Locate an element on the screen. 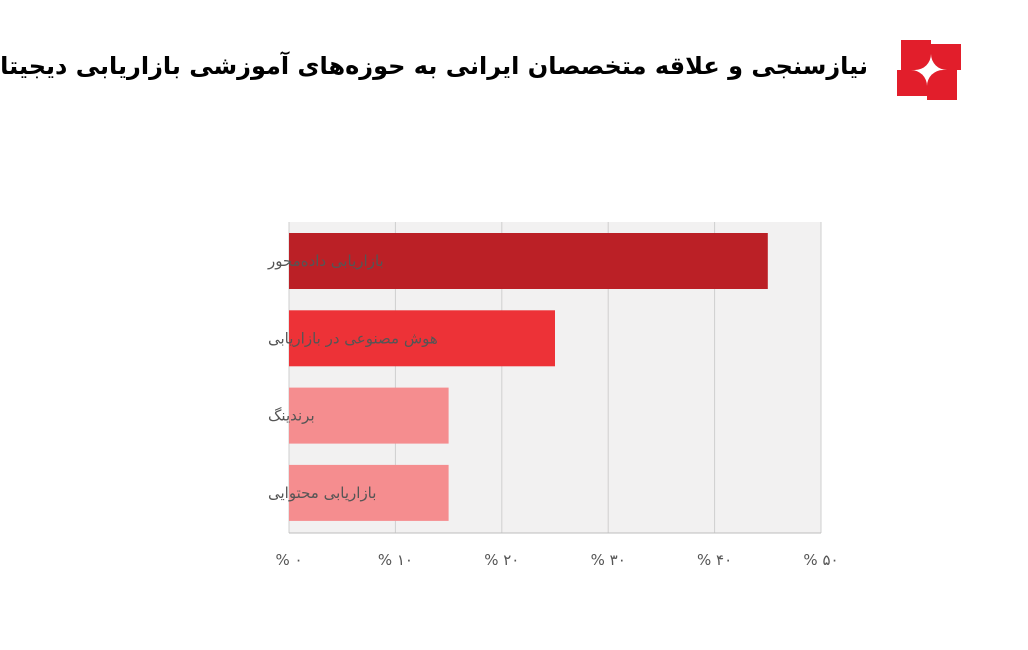 This screenshot has width=1028, height=650. x-tick-label: % ۱۰ is located at coordinates (395, 560).